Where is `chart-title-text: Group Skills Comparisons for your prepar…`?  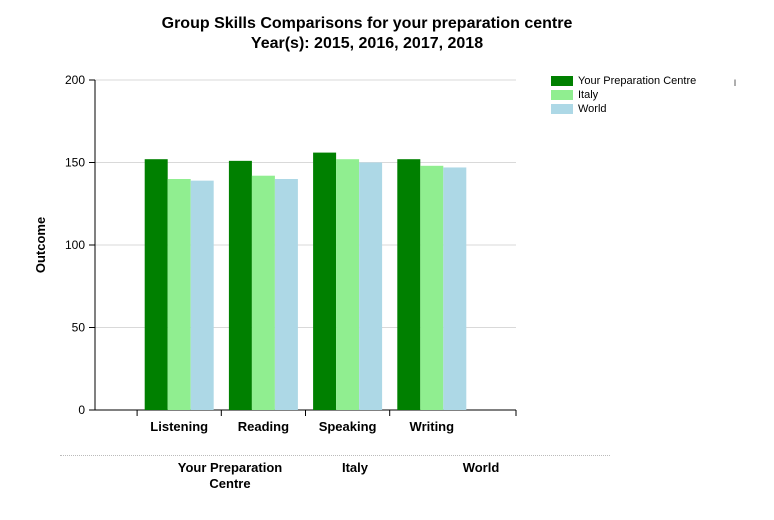
chart-title-text: Group Skills Comparisons for your prepar… is located at coordinates (367, 23).